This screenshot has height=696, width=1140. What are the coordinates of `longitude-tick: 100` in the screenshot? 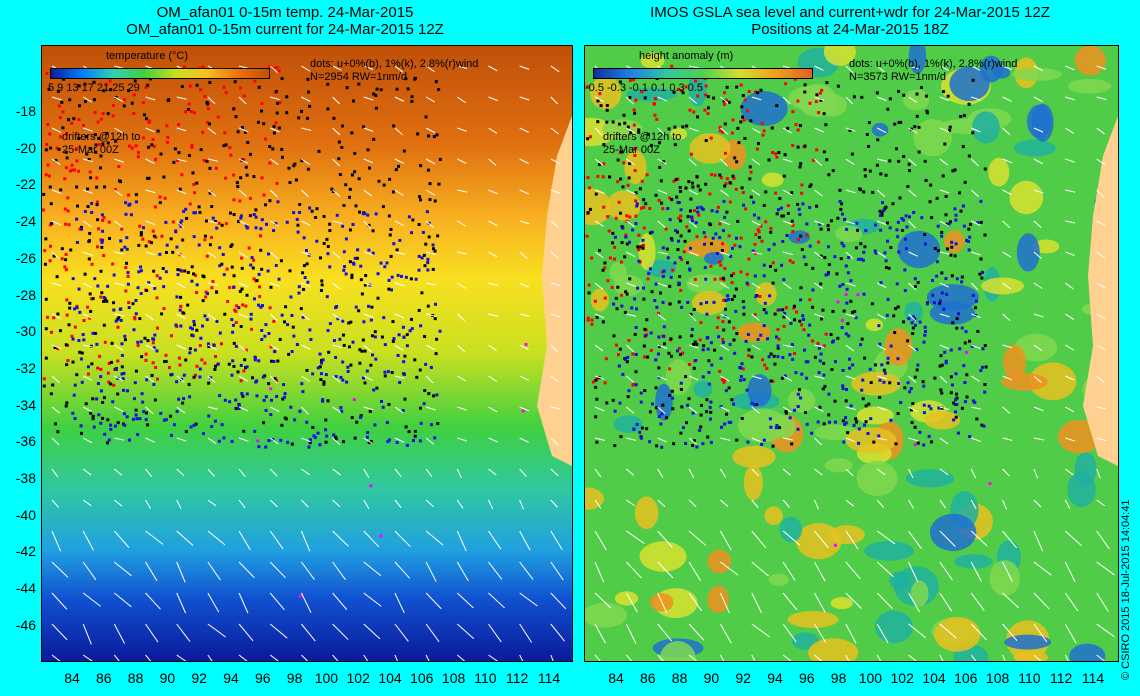 It's located at (870, 678).